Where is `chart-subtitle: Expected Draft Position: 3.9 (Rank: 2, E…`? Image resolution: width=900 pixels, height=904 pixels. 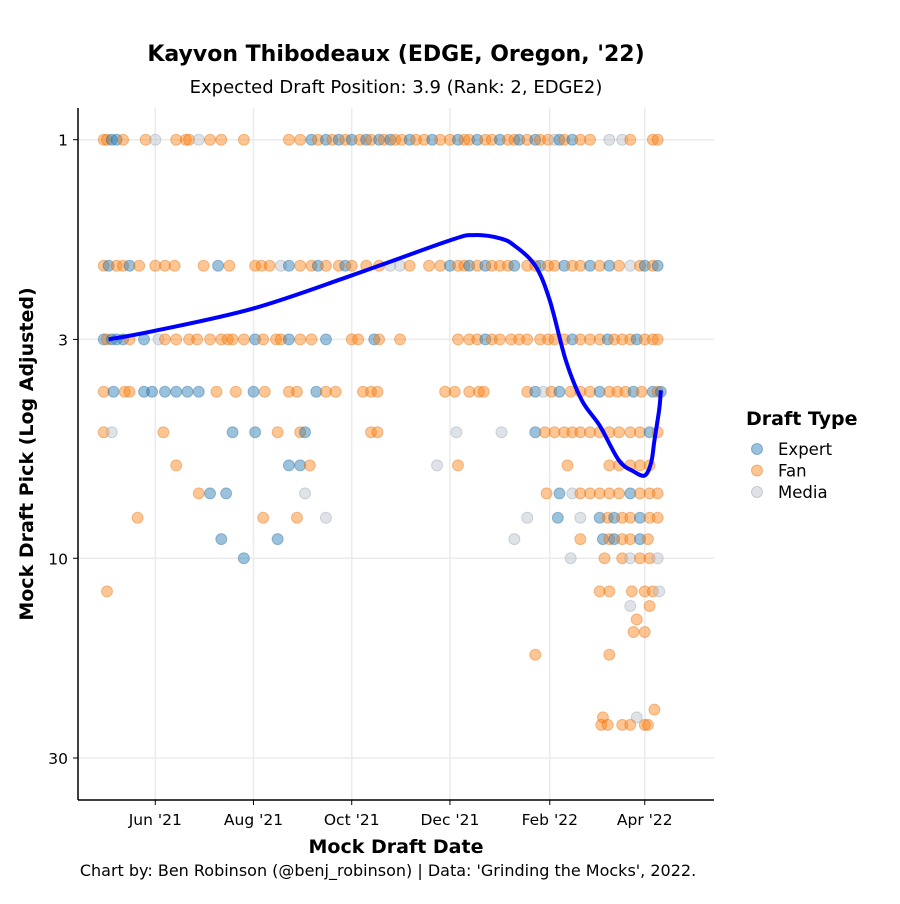 chart-subtitle: Expected Draft Position: 3.9 (Rank: 2, E… is located at coordinates (396, 87).